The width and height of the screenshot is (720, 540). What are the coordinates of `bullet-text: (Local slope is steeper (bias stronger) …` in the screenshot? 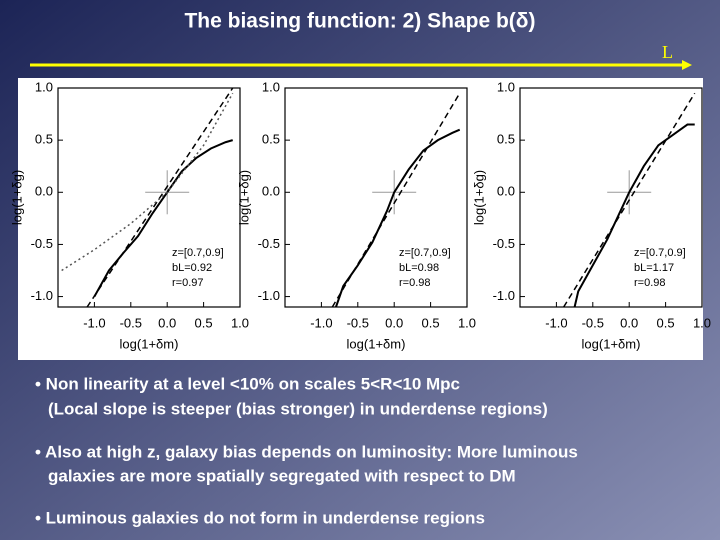 It's located at (298, 408).